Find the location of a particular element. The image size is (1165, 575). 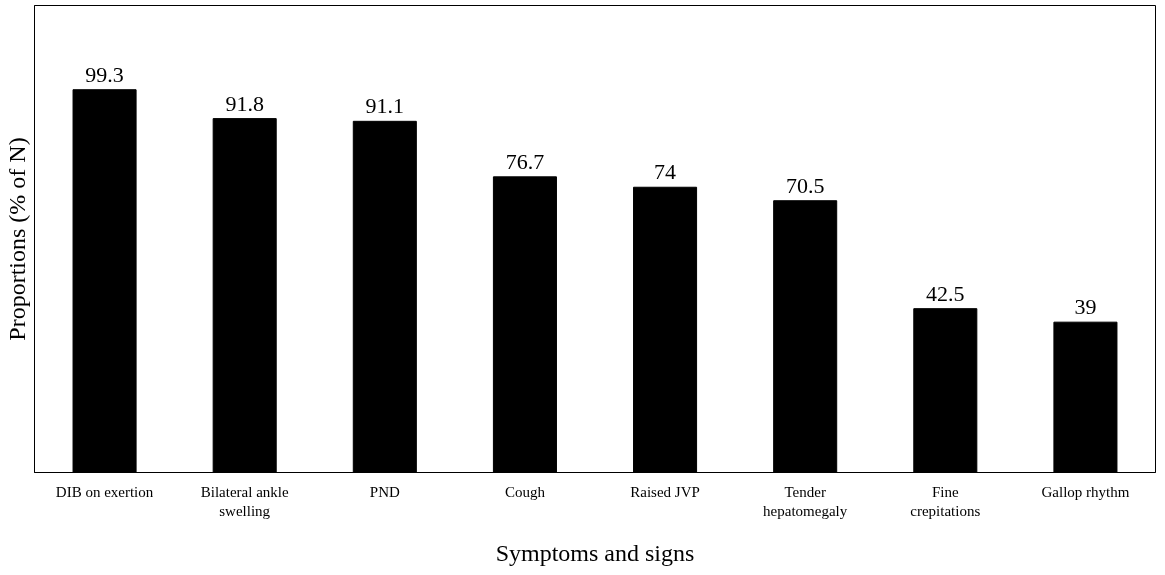

data-label: 76.7 is located at coordinates (525, 161).